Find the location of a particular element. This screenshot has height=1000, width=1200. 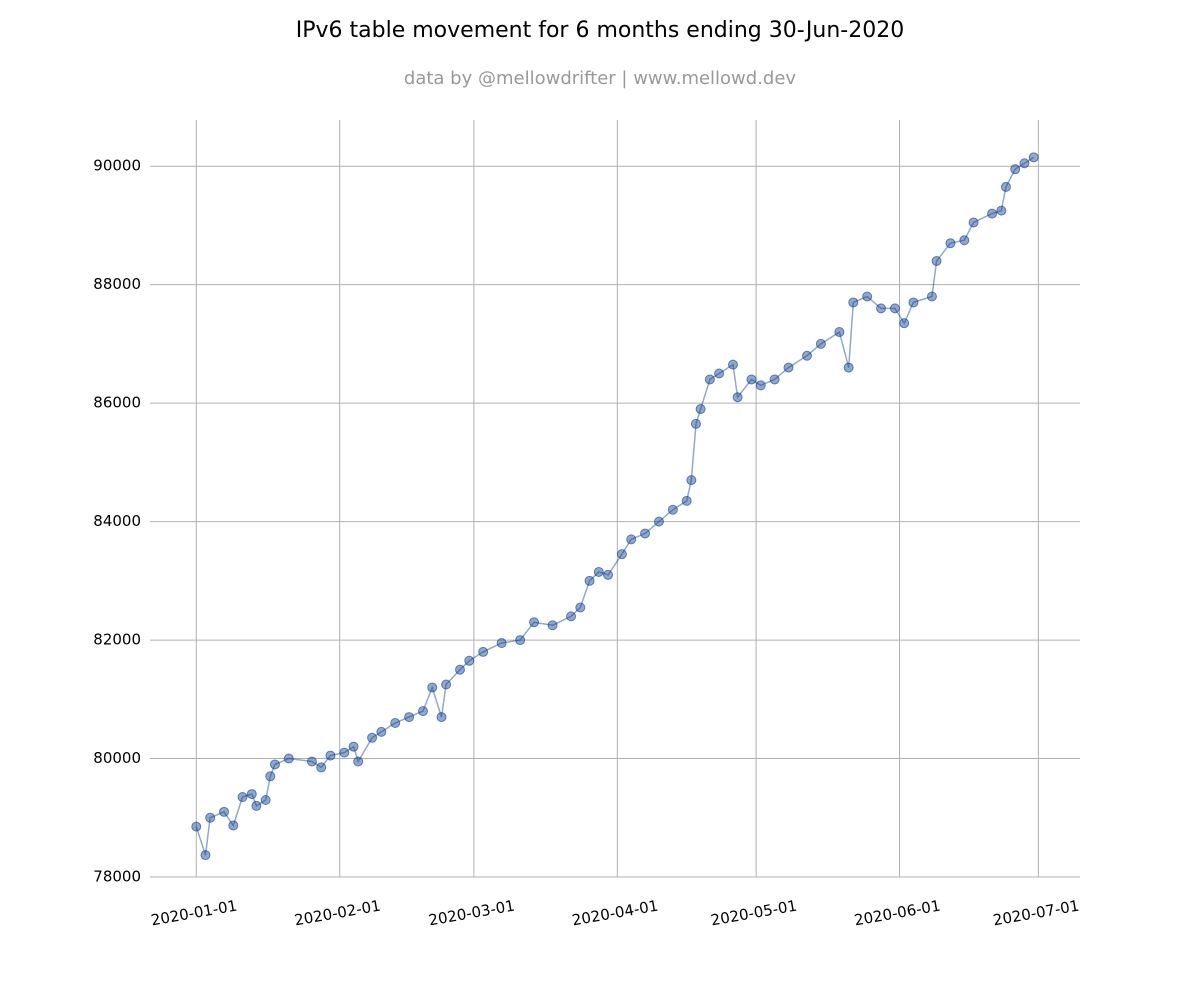

y-tick-label: 88000 is located at coordinates (117, 284).